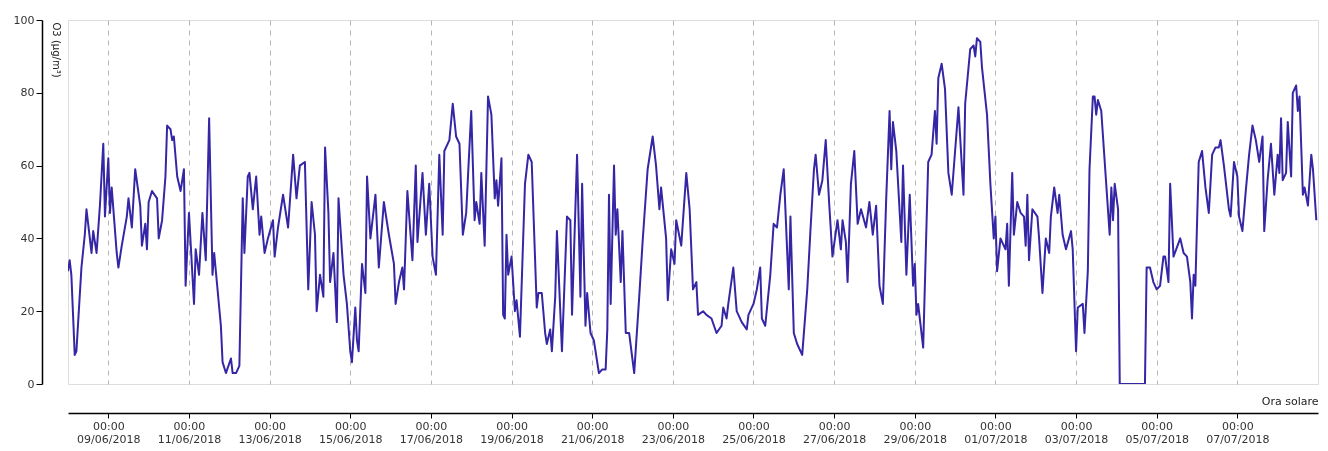  I want to click on x-tick-label: 00:00 01/07/2018, so click(996, 432).